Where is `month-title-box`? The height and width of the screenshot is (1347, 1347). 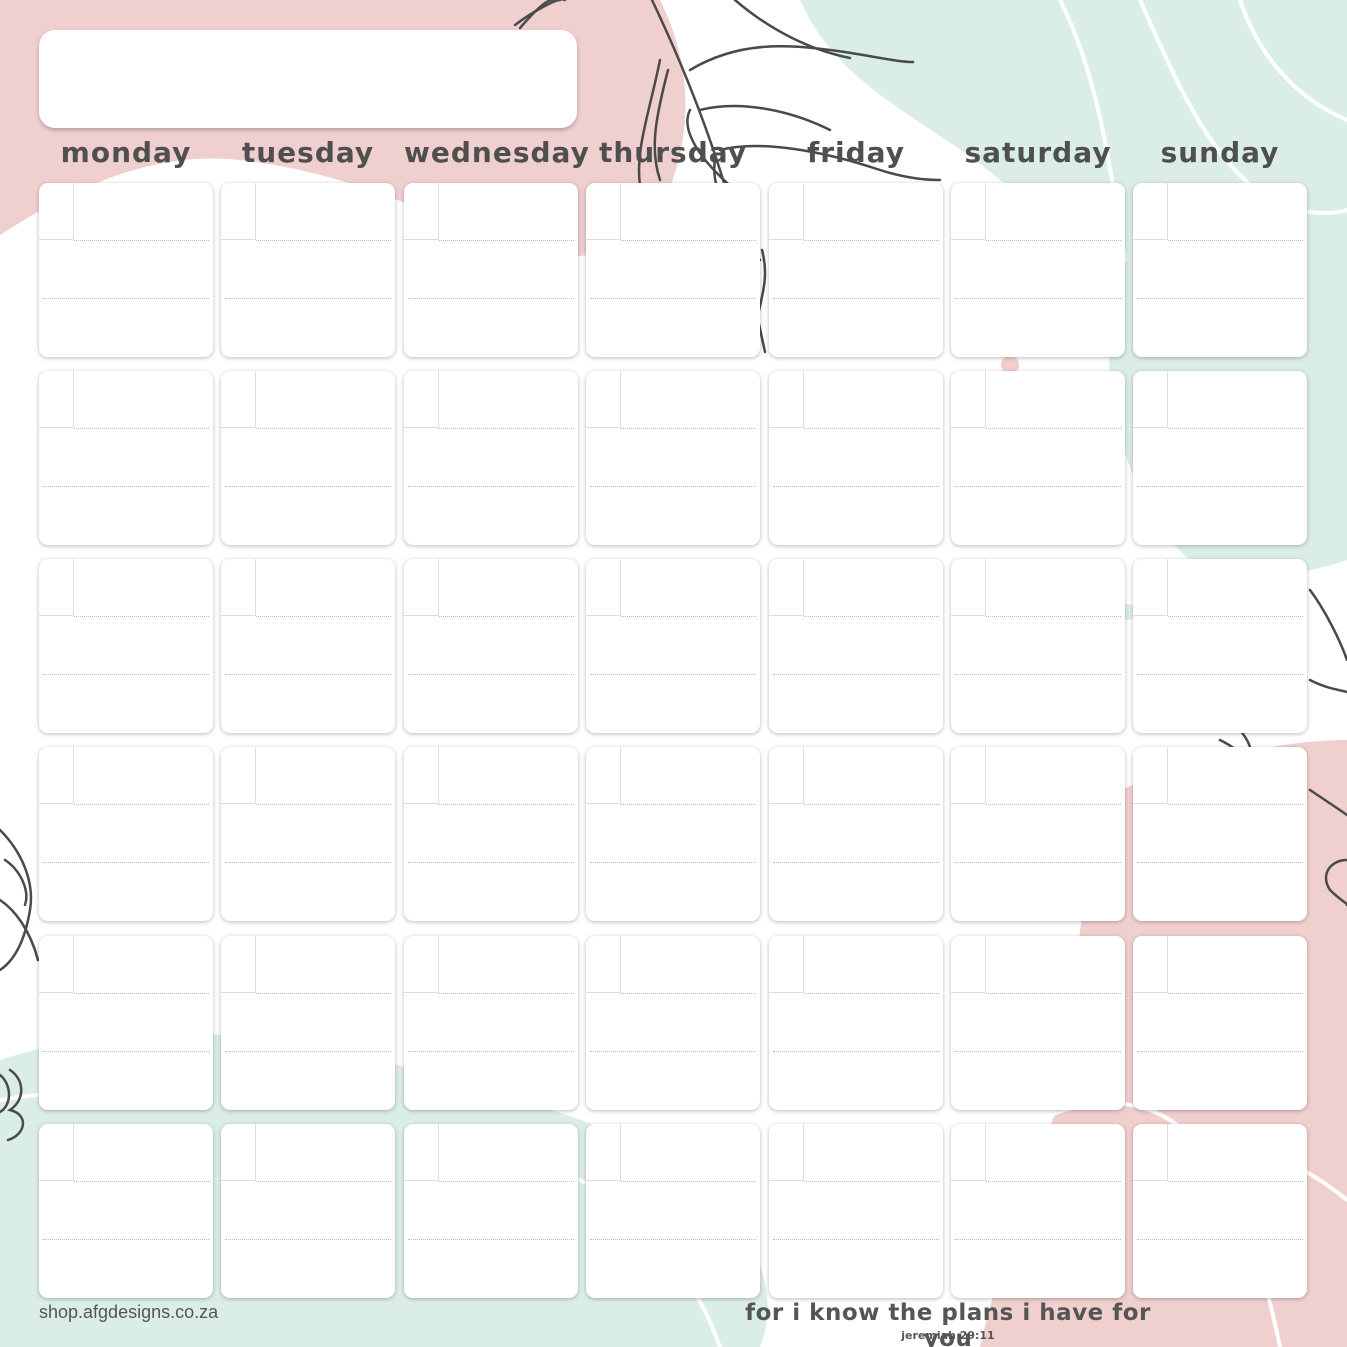
month-title-box is located at coordinates (308, 79).